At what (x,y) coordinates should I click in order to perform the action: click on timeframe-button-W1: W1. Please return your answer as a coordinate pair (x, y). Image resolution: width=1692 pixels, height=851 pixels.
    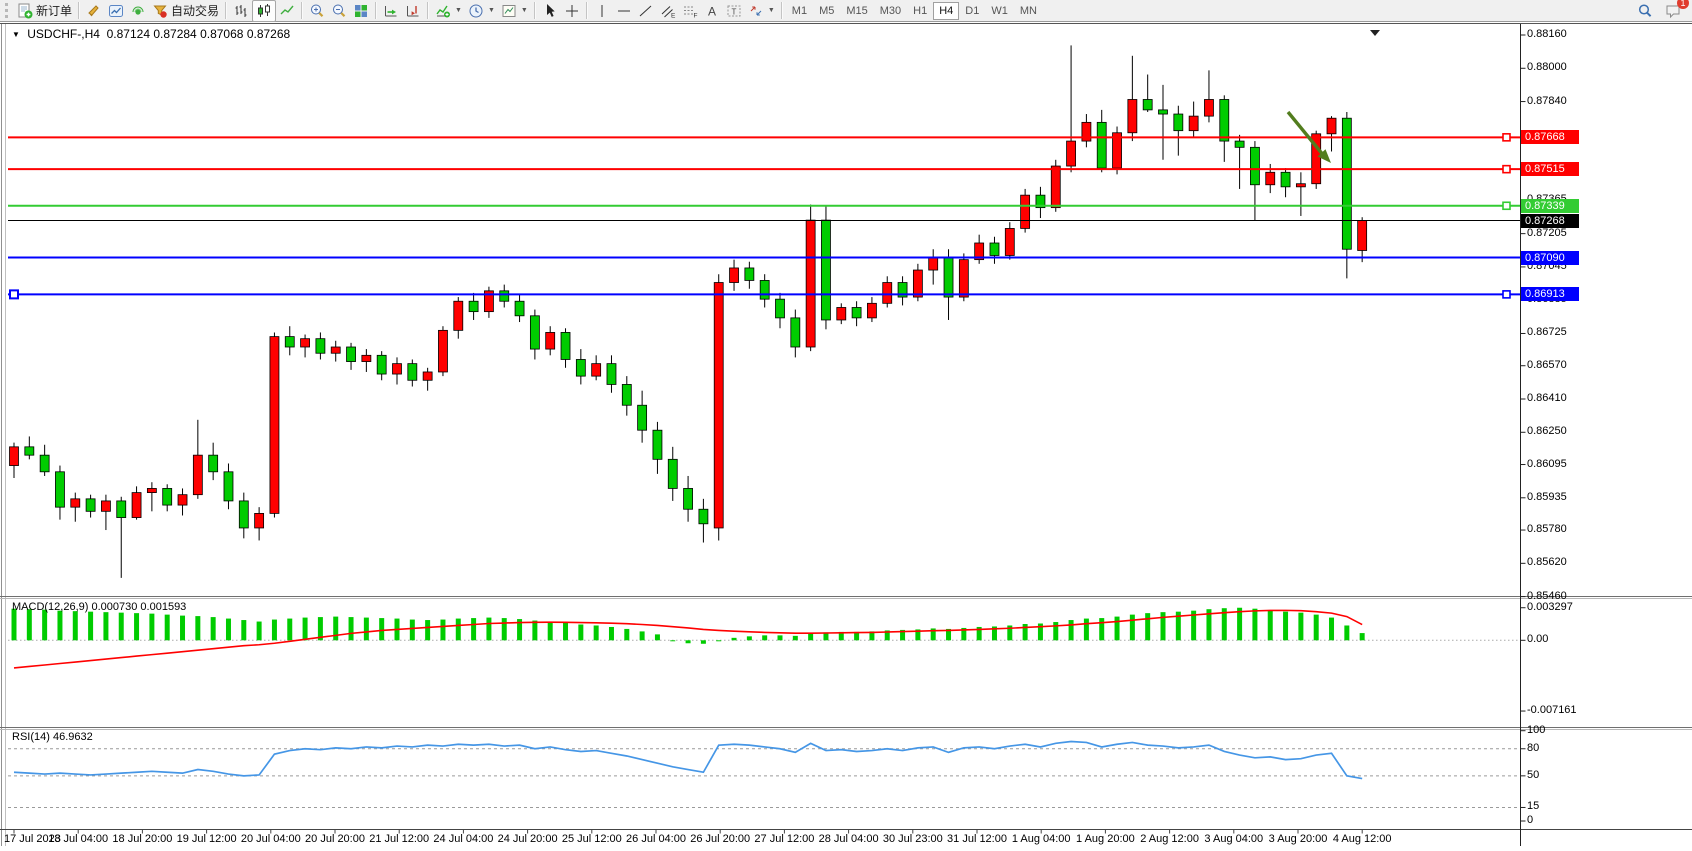
    Looking at the image, I should click on (999, 11).